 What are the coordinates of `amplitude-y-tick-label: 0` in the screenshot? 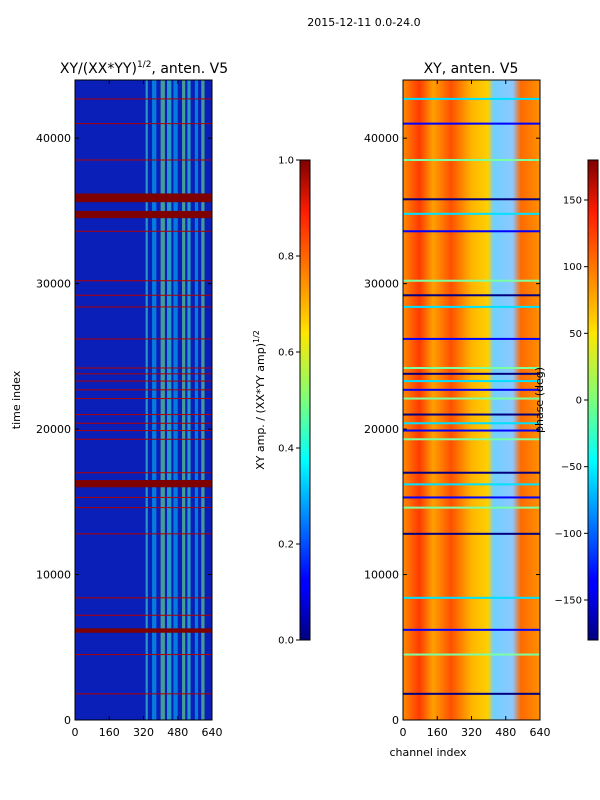 It's located at (67, 720).